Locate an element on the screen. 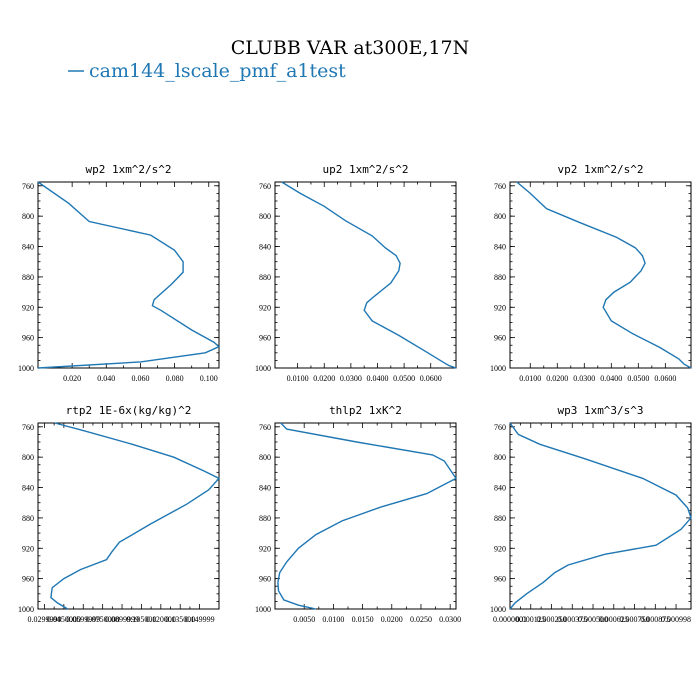  x-tick-label: 0.135000 is located at coordinates (180, 619).